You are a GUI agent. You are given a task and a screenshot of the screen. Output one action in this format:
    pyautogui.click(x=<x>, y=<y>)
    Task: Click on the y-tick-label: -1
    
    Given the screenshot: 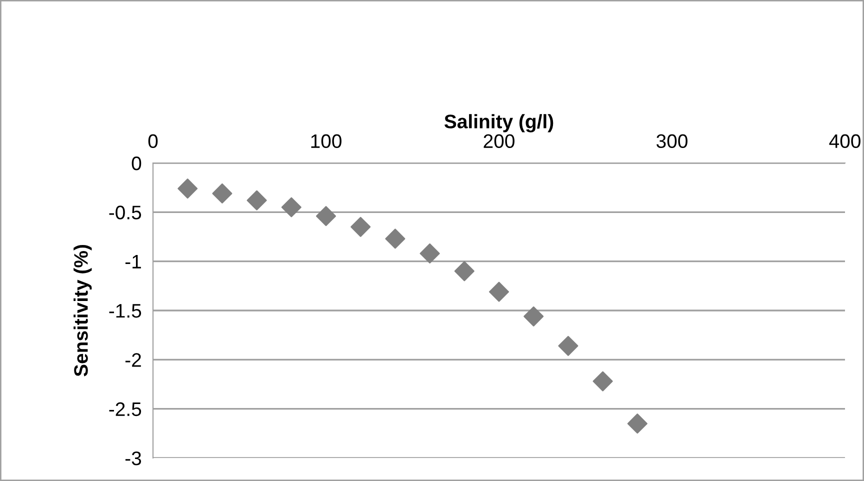 What is the action you would take?
    pyautogui.click(x=133, y=261)
    